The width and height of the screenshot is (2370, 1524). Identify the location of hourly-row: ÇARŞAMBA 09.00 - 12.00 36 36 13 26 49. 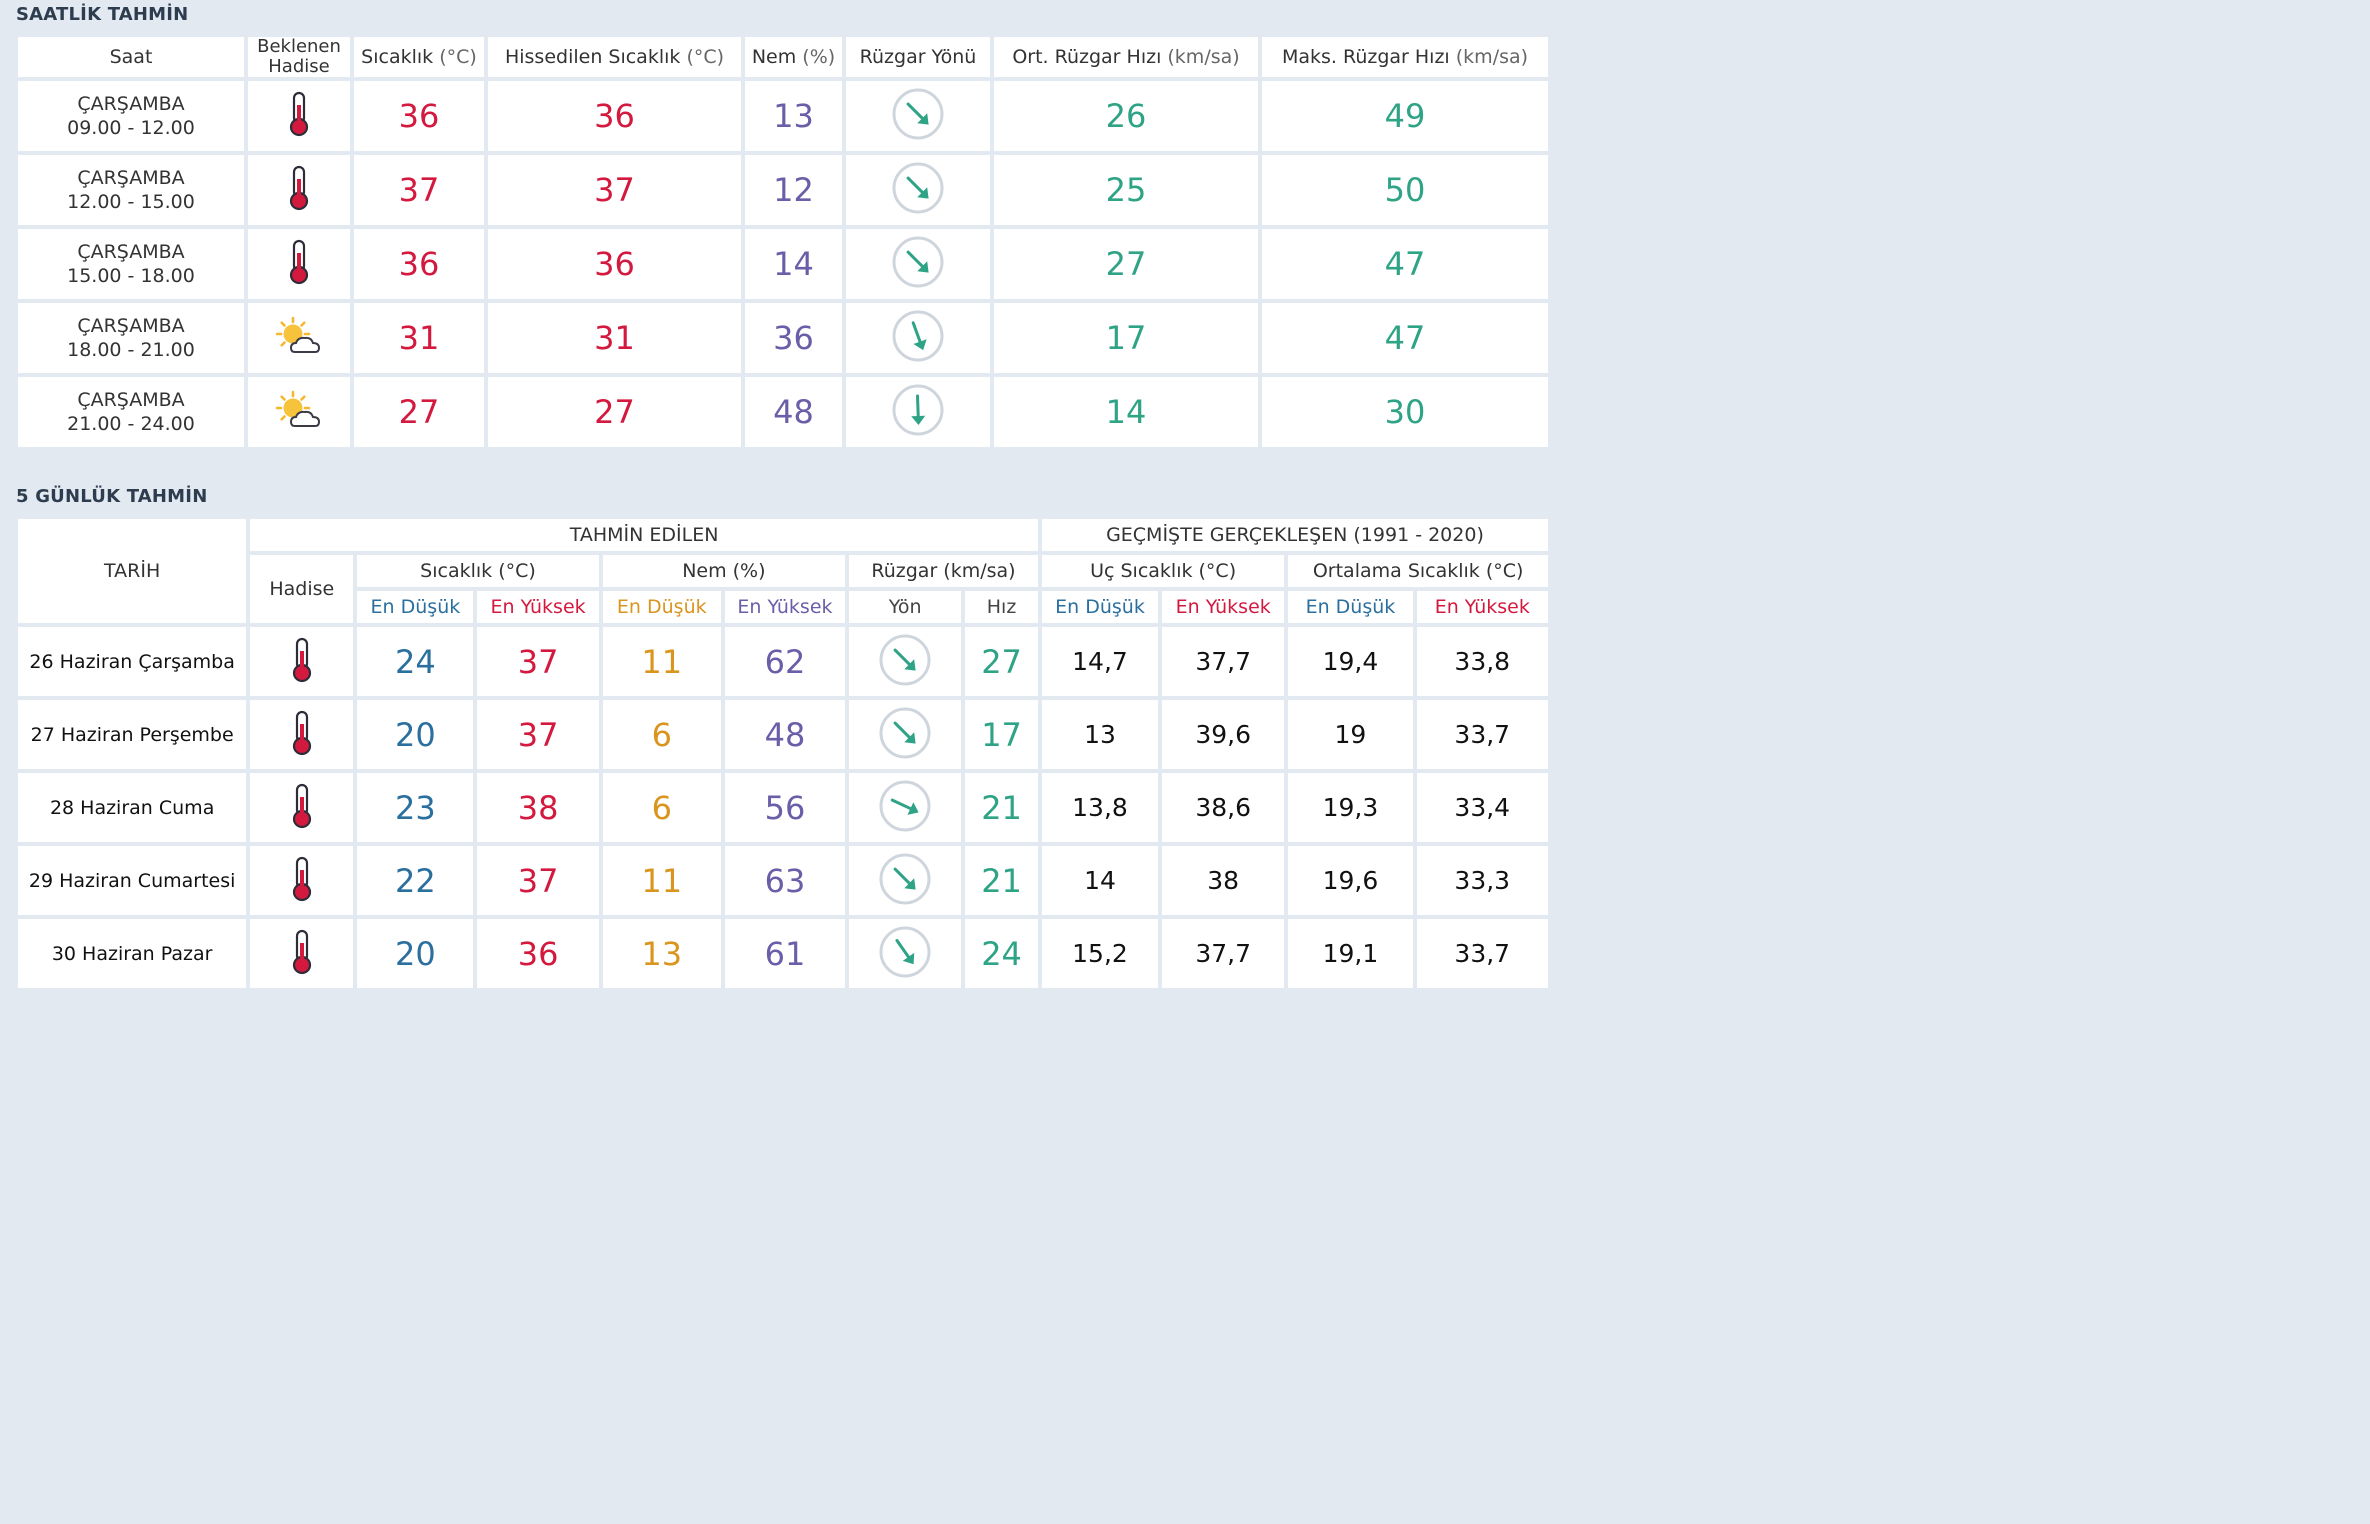
(783, 116).